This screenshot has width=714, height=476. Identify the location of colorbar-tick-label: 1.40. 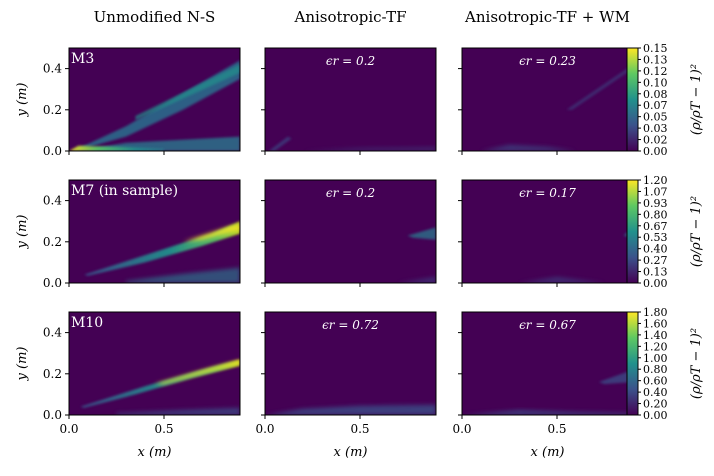
(655, 335).